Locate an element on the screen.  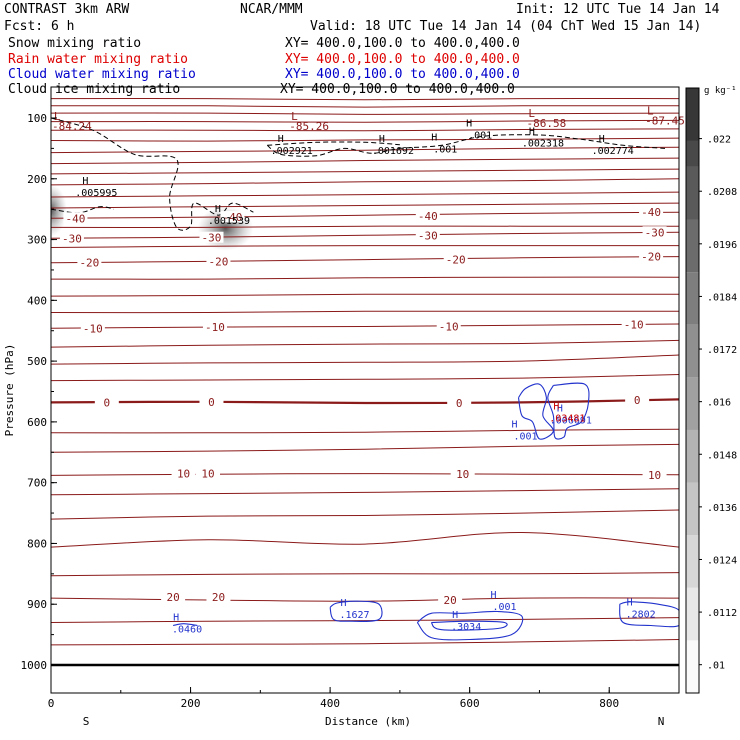
colorbar-tick-label: .0208 is located at coordinates (722, 192).